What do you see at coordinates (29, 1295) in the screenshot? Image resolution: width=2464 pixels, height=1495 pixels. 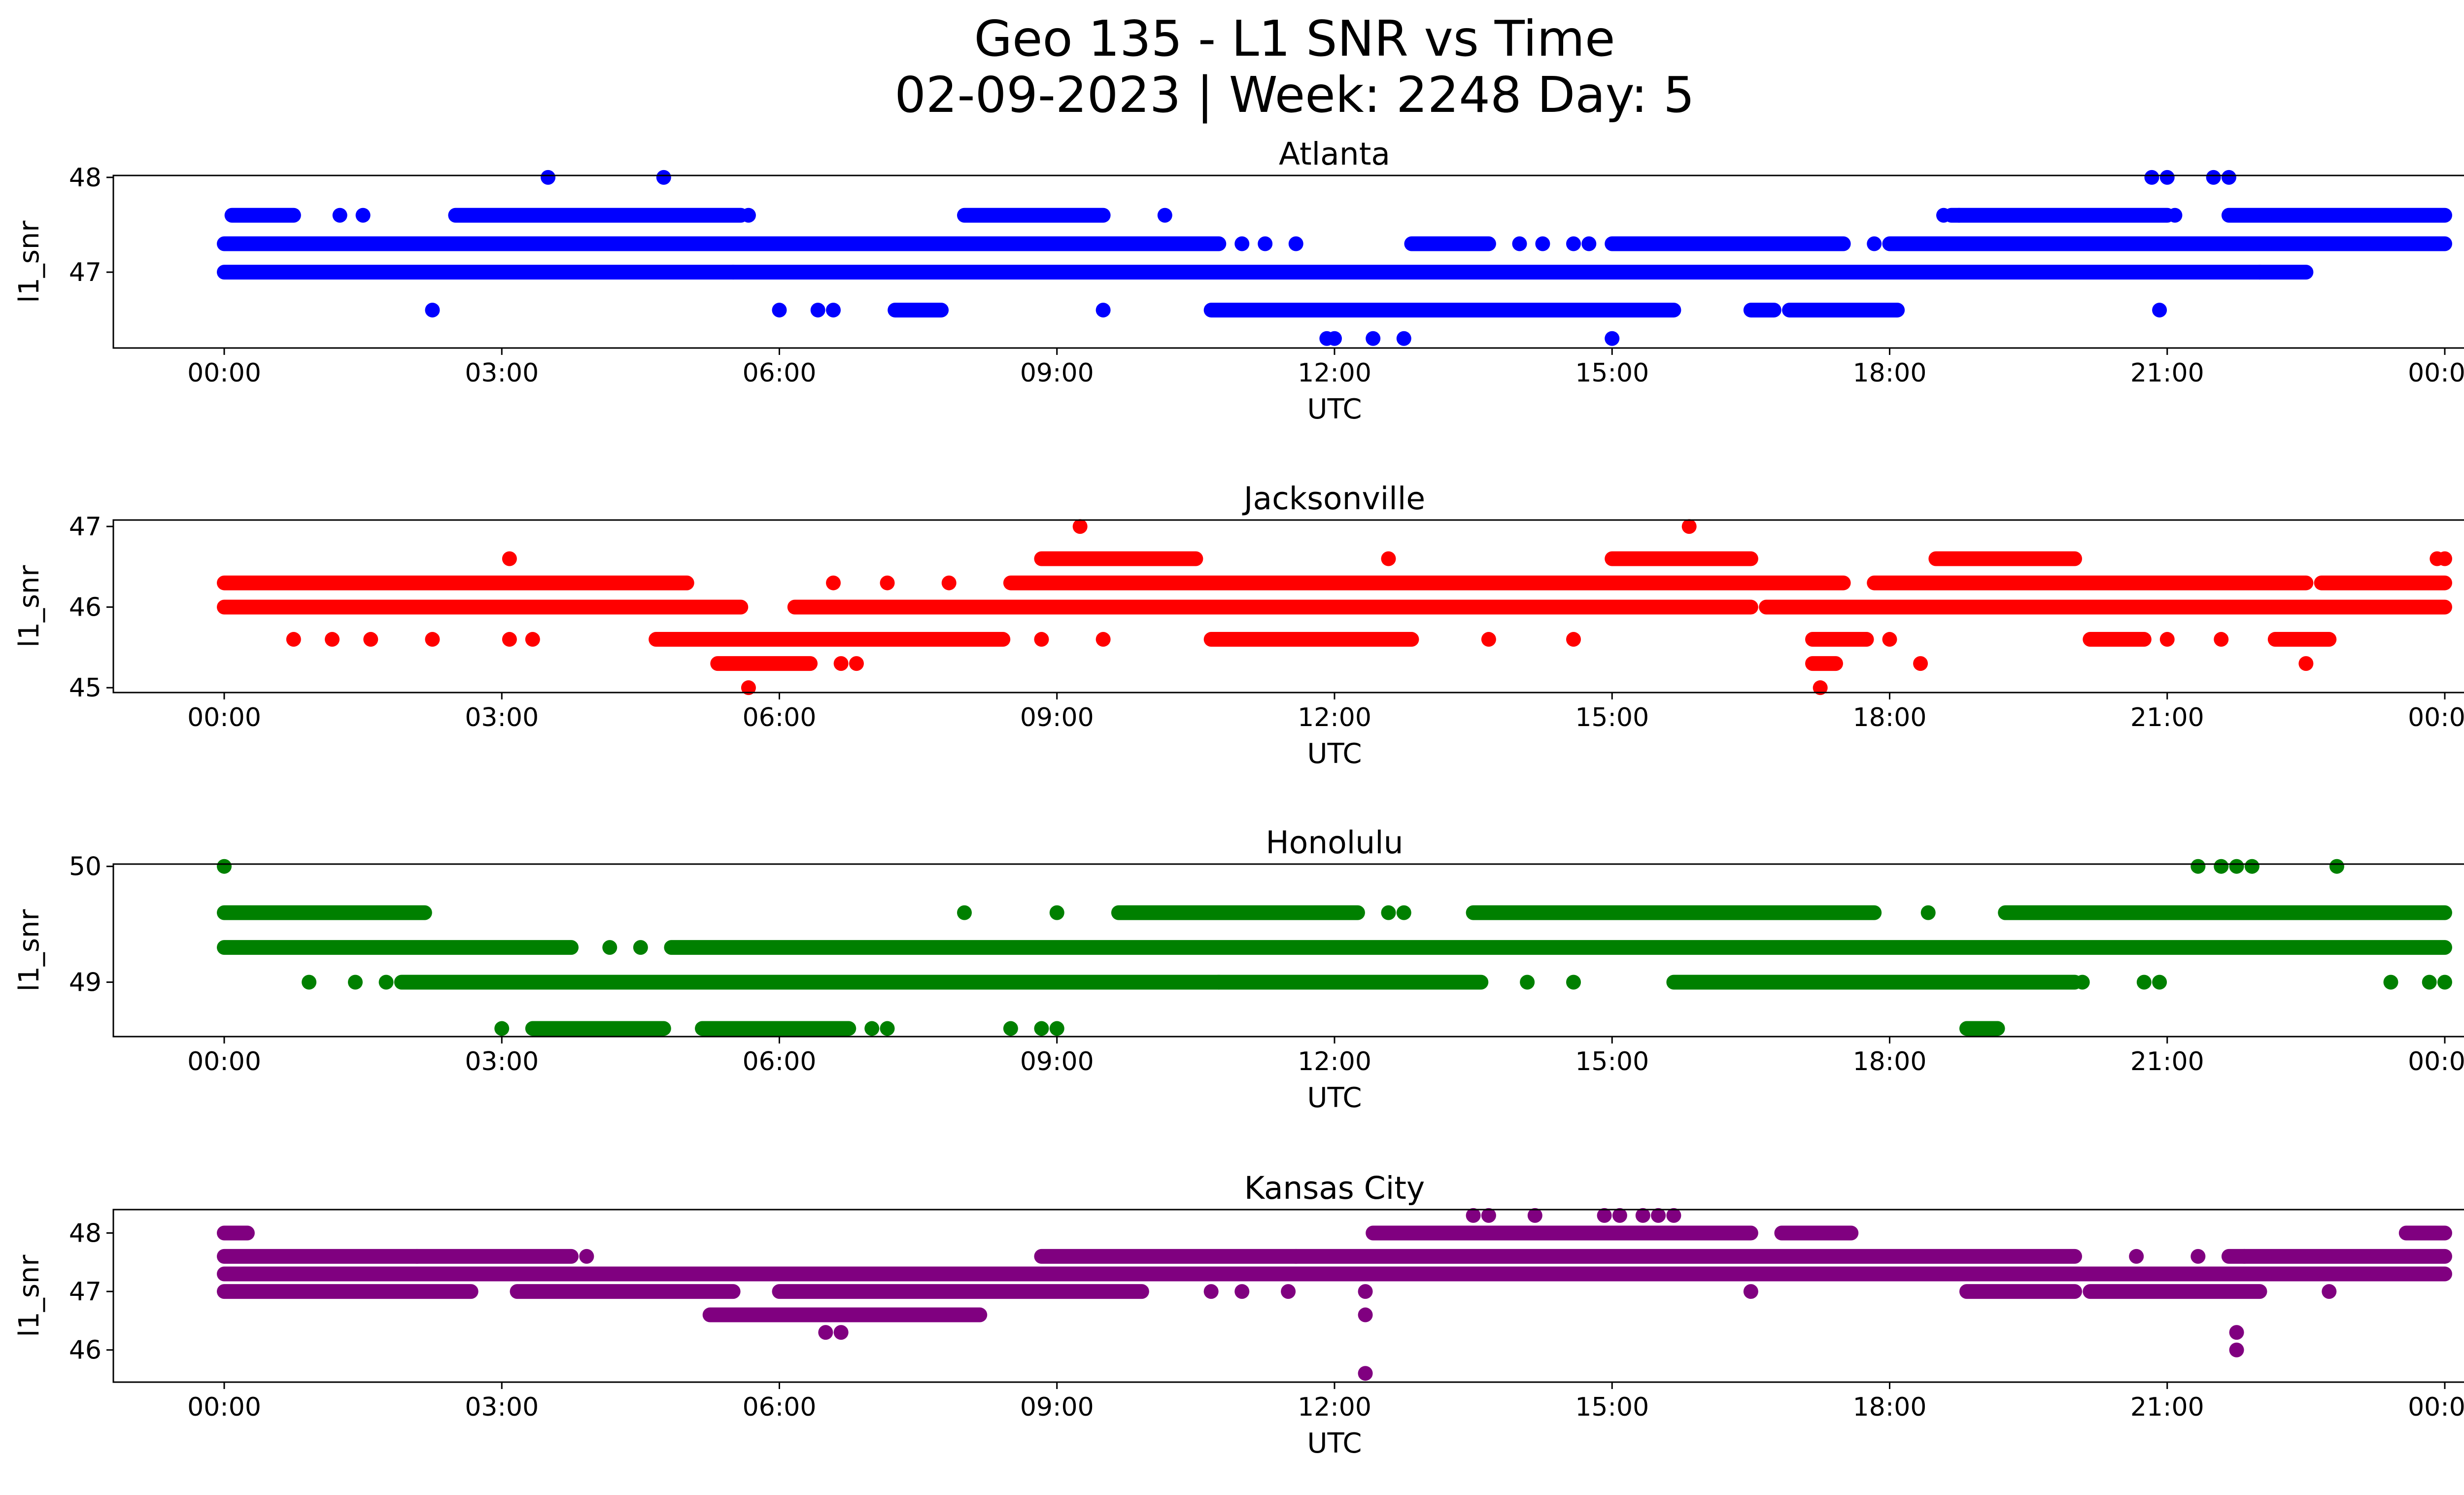 I see `y-axis-label: l1_snr` at bounding box center [29, 1295].